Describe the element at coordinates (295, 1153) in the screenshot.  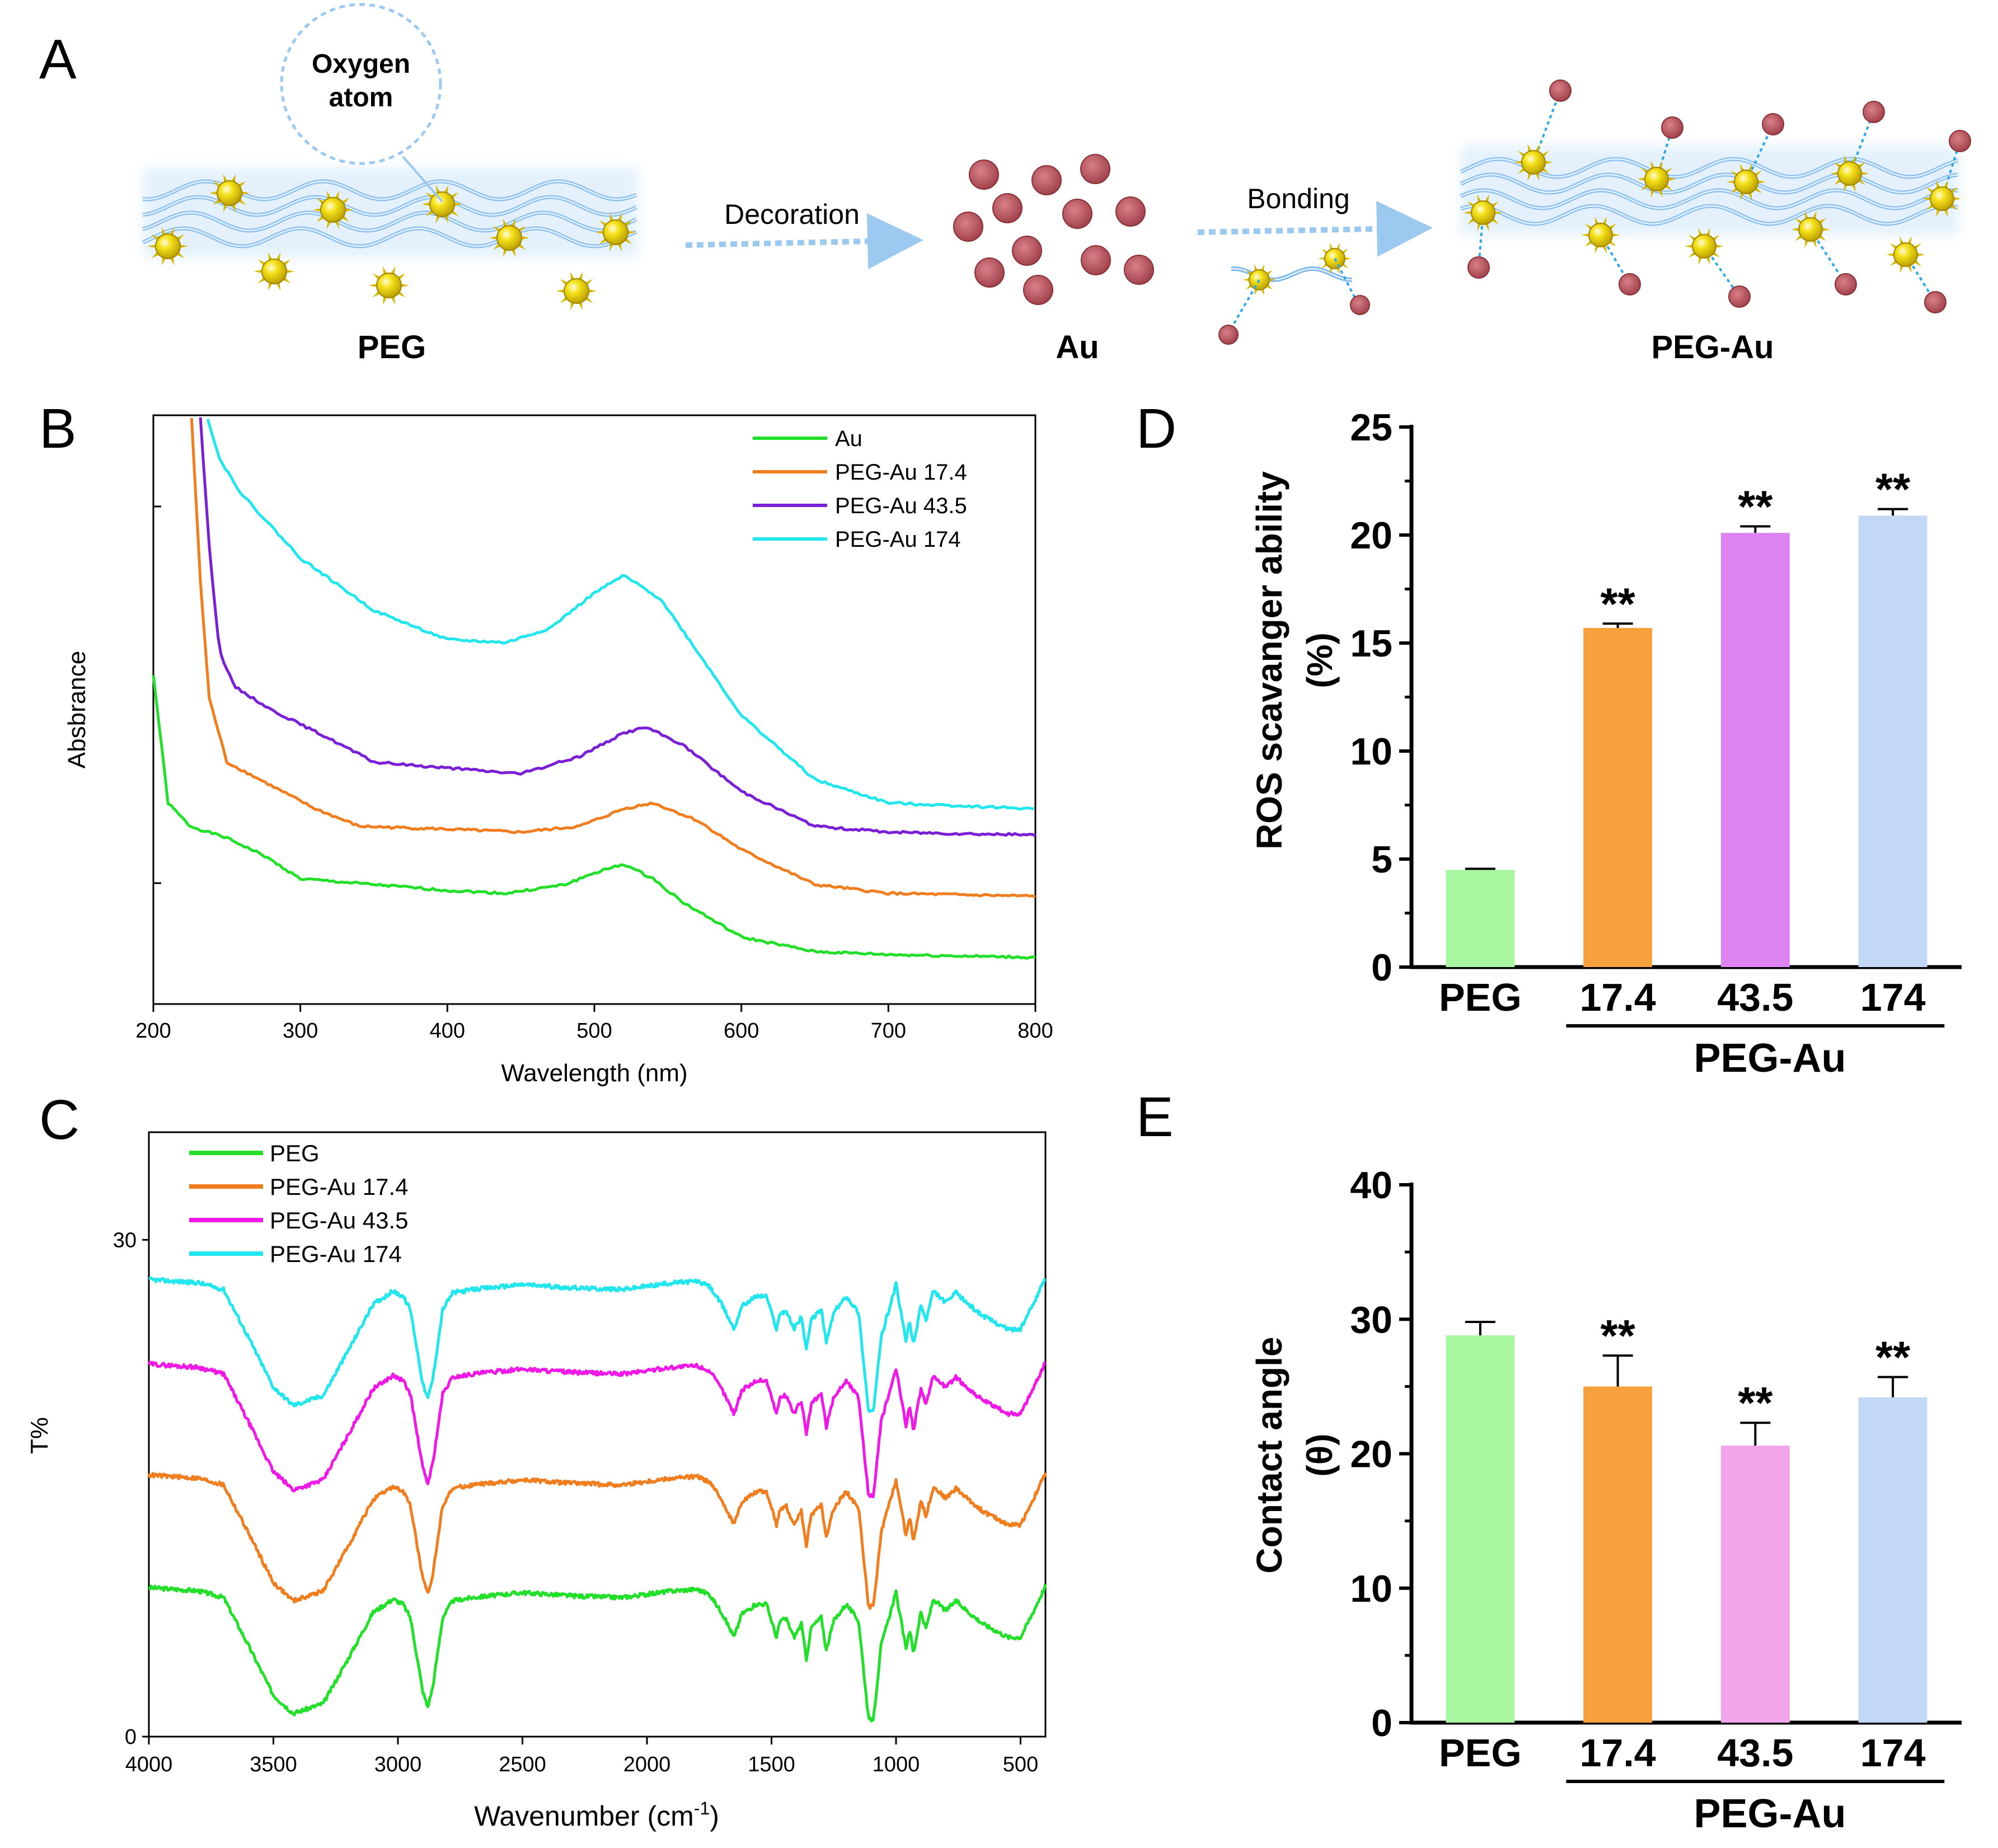
I see `legend-label: PEG` at that location.